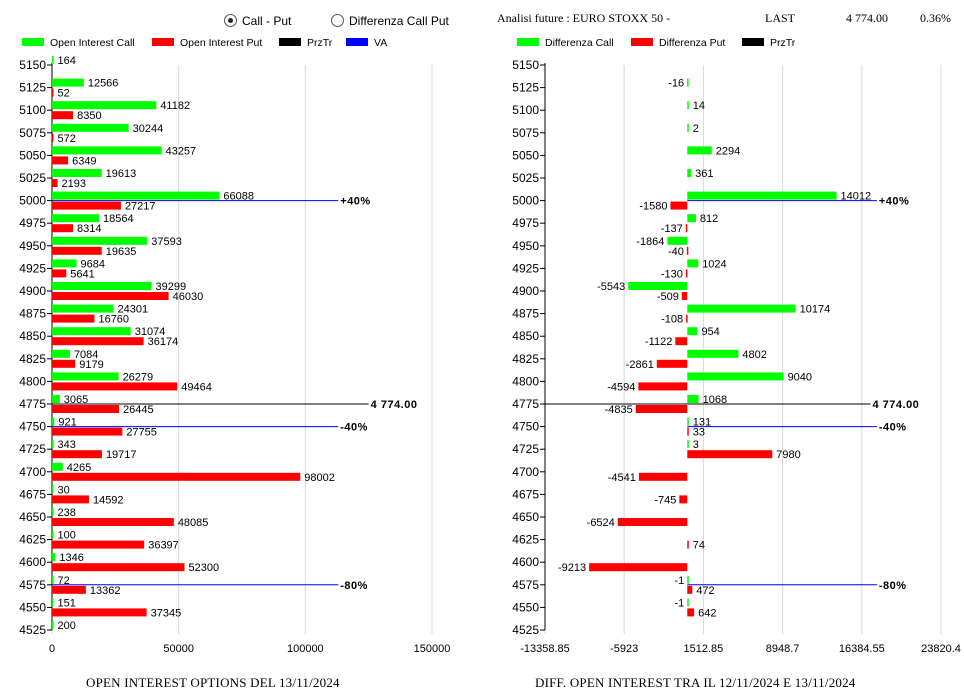 This screenshot has height=700, width=964. Describe the element at coordinates (71, 558) in the screenshot. I see `call-value-label: 1346` at that location.